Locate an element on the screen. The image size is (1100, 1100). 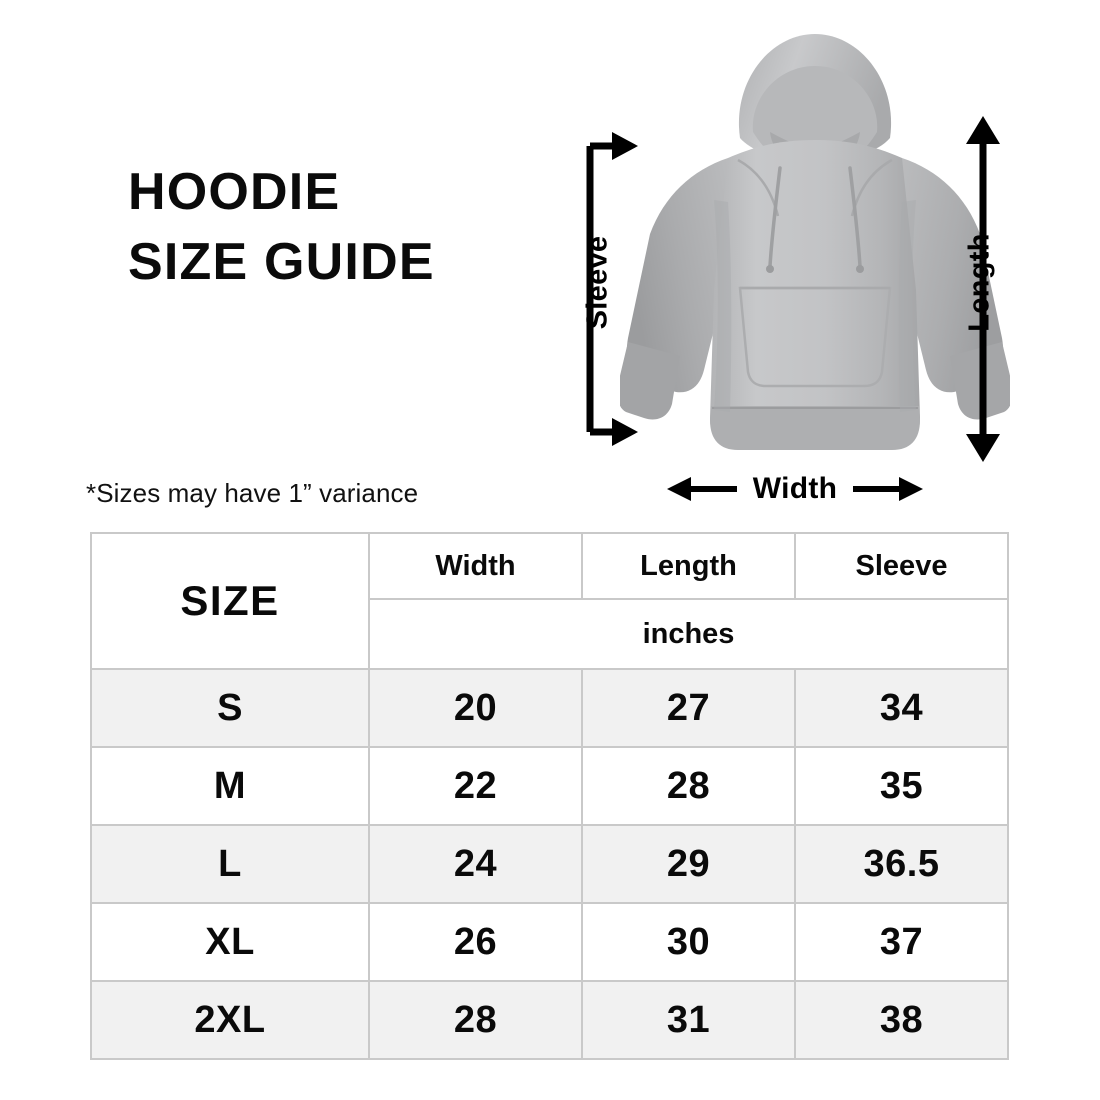
width-measurement-marker: Width is located at coordinates (795, 489).